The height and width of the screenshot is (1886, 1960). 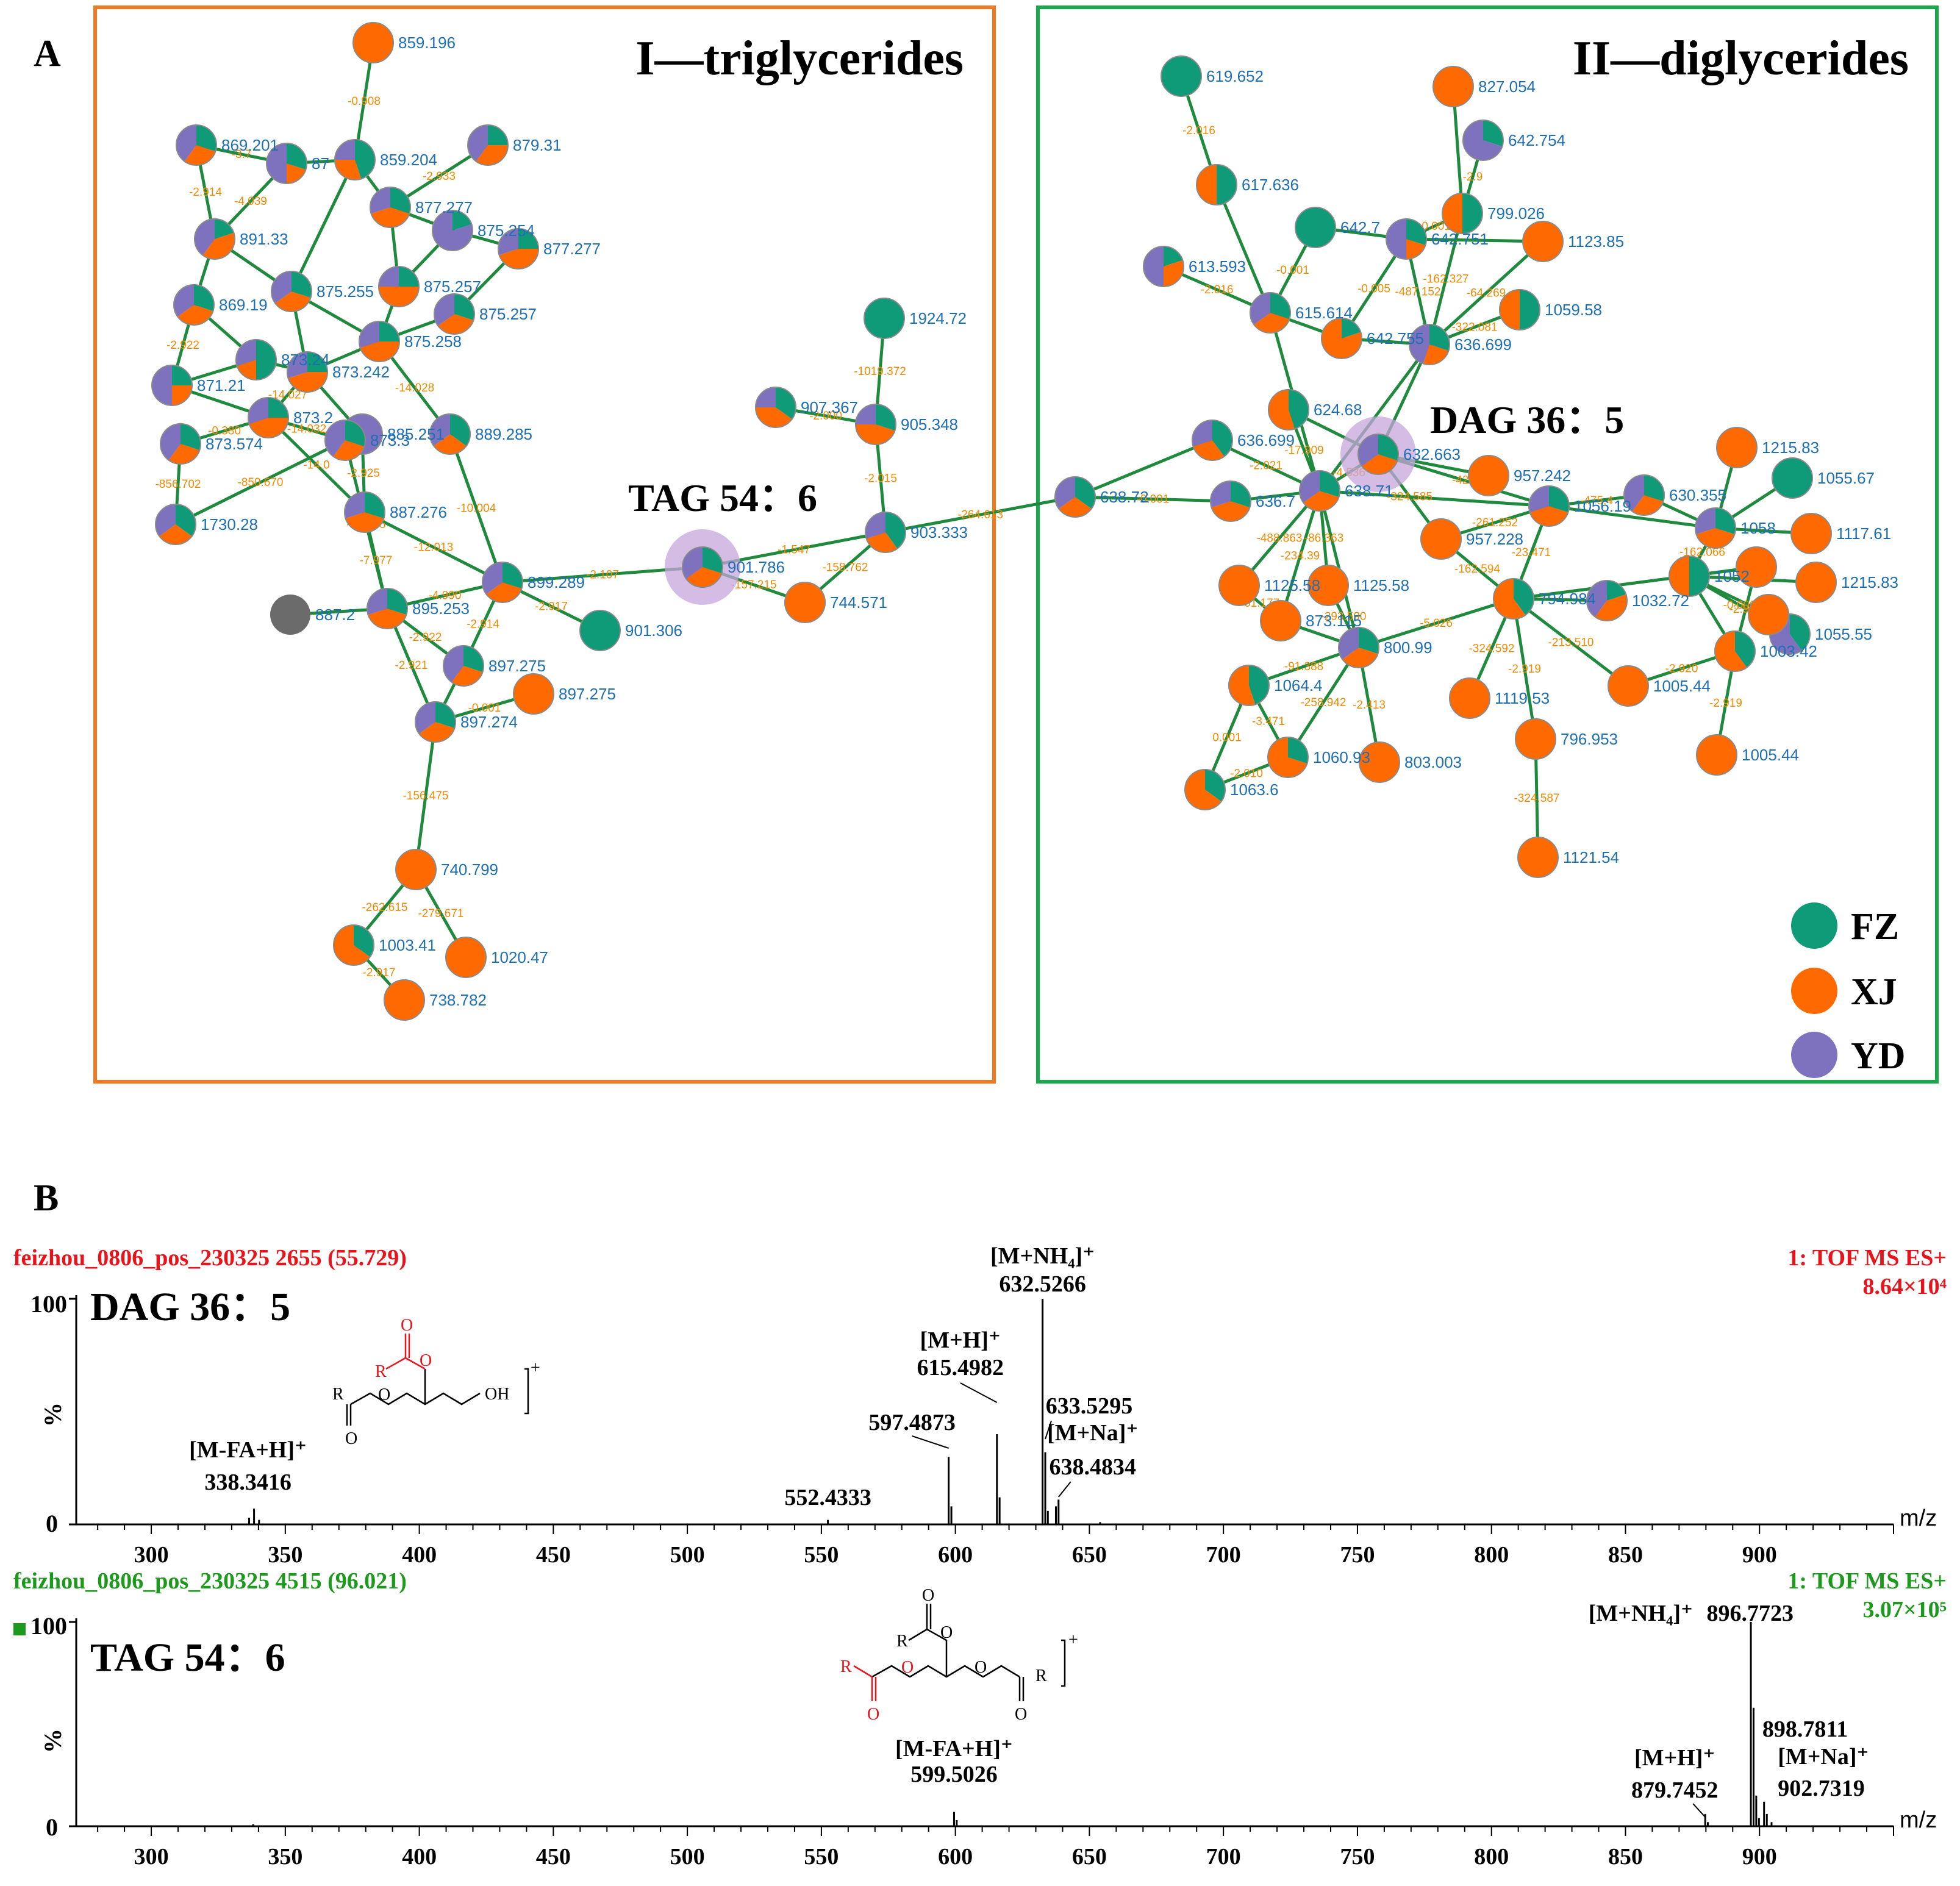 I want to click on network-node-label: 1064.4, so click(x=1298, y=685).